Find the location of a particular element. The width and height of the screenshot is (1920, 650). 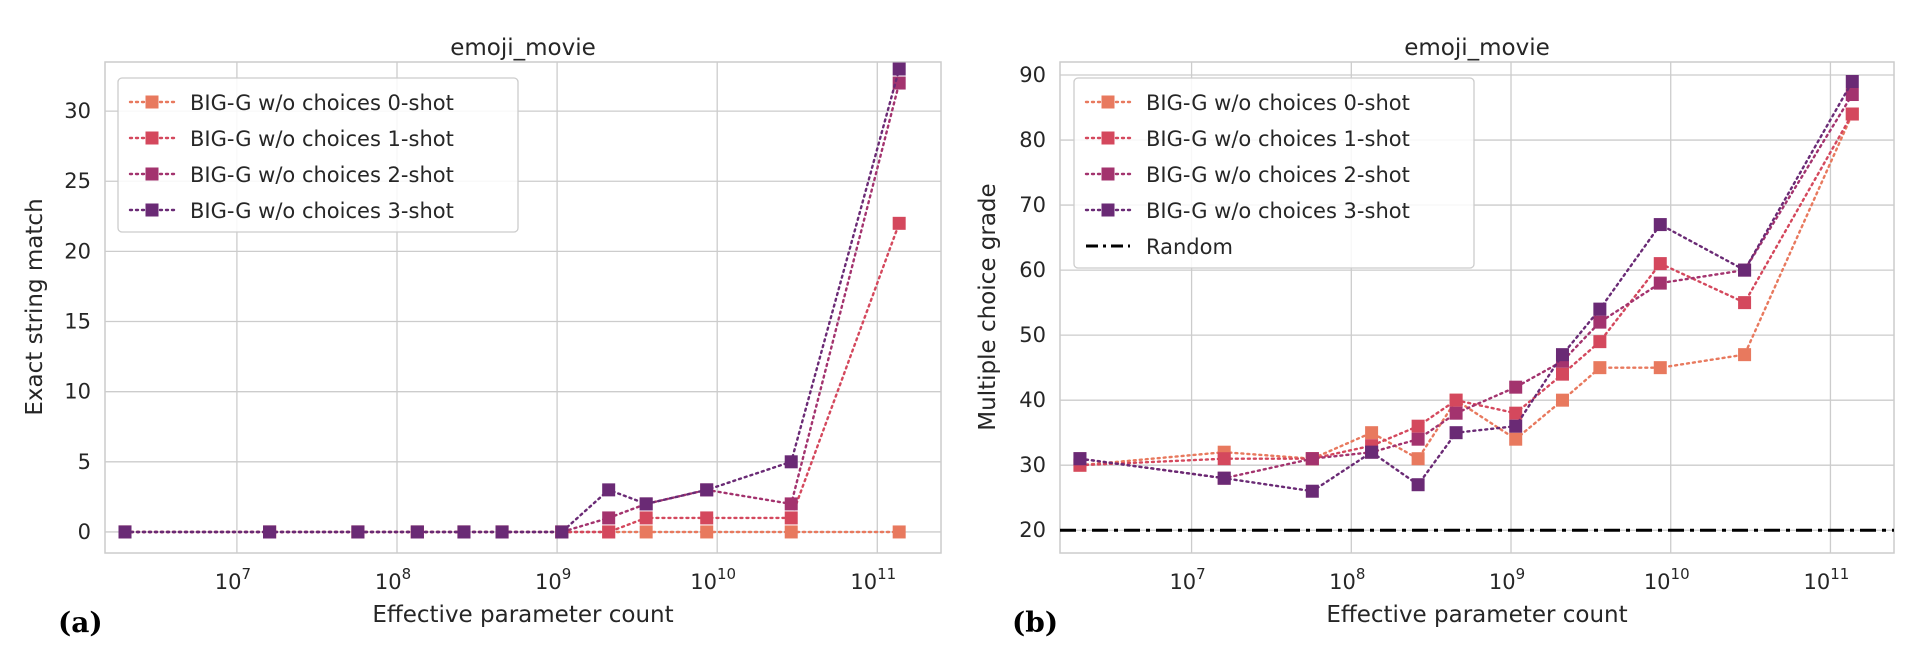

legend-box is located at coordinates (318, 155).